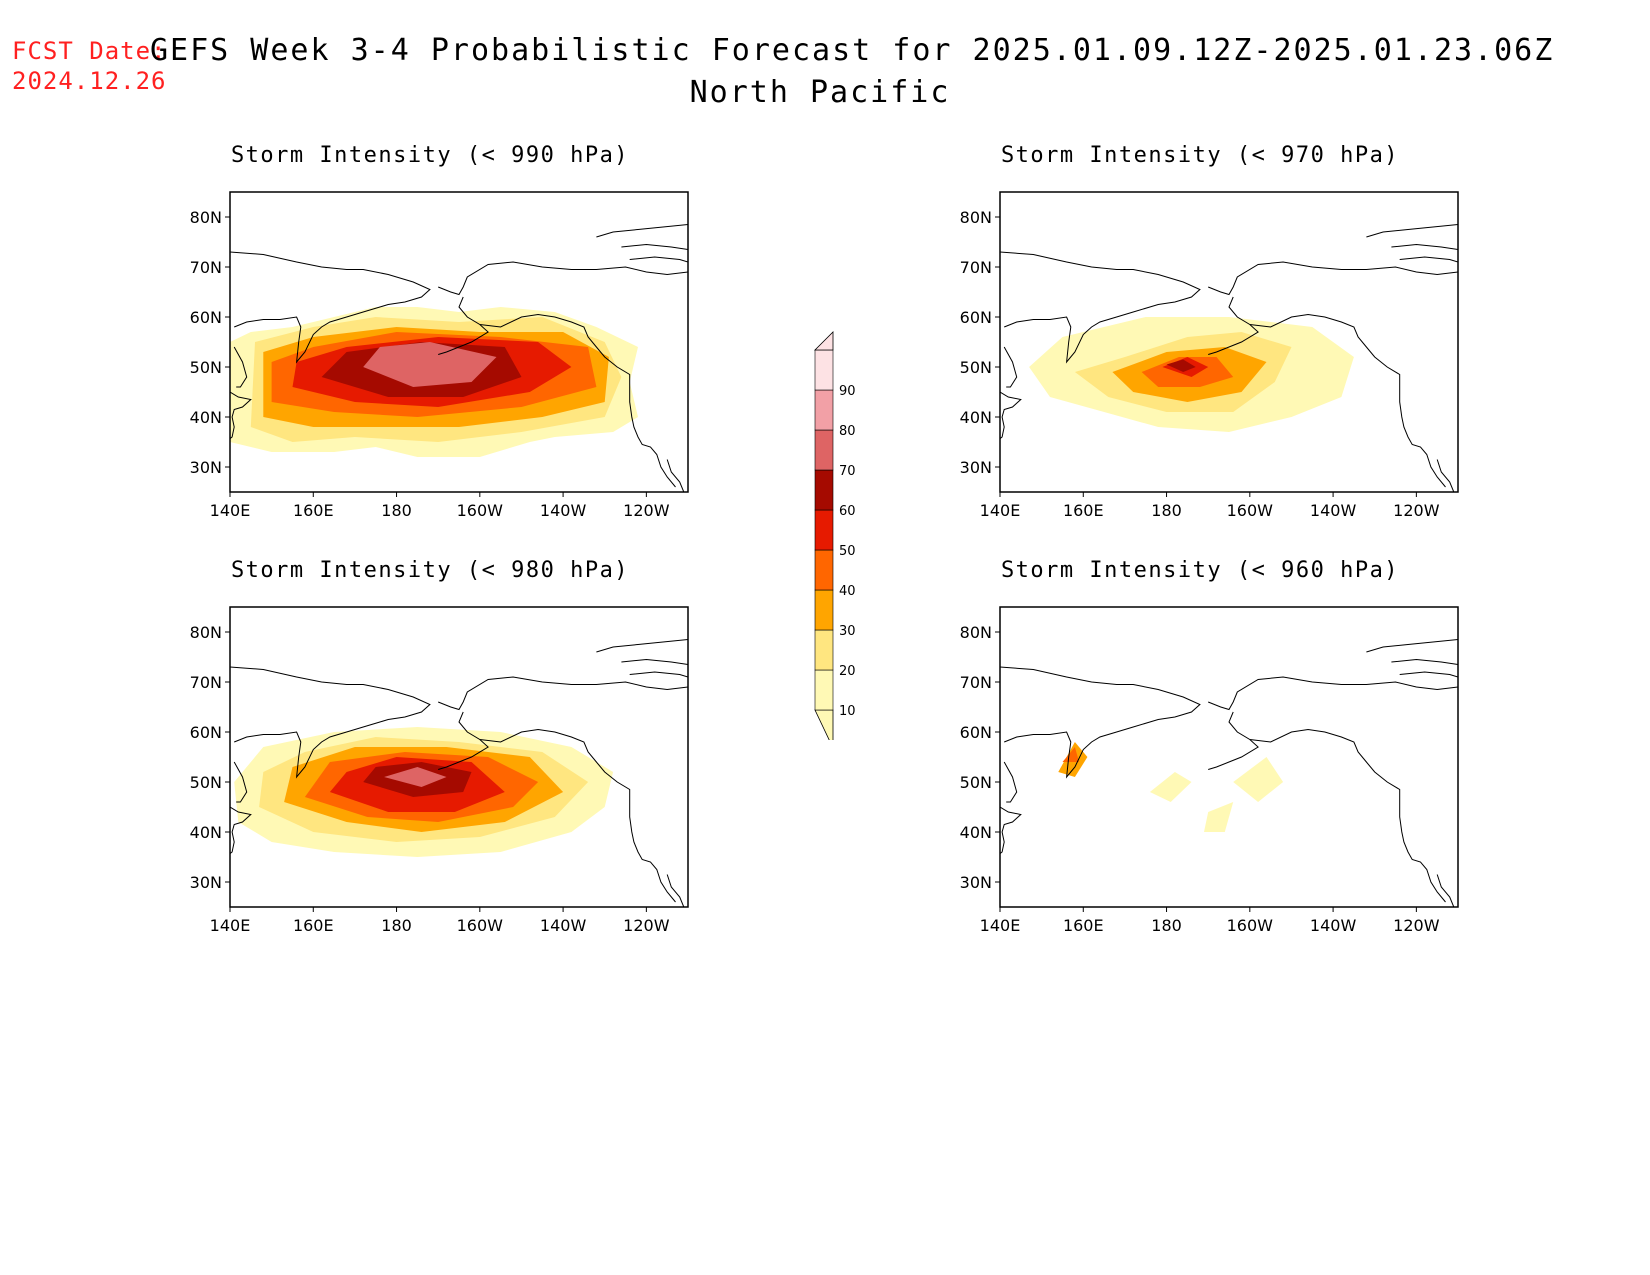 This screenshot has width=1650, height=1275. What do you see at coordinates (847, 711) in the screenshot?
I see `colorbar-label: 10` at bounding box center [847, 711].